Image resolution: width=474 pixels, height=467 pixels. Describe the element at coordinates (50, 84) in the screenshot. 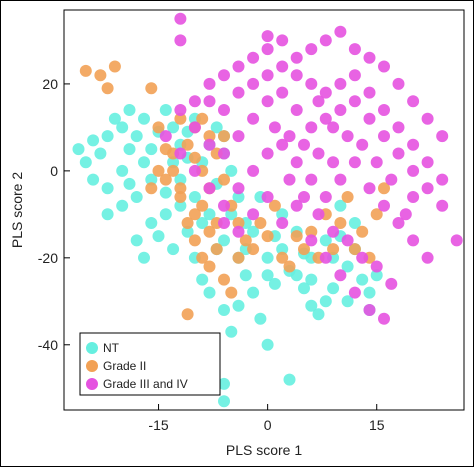

I see `y-tick-label-3: 20` at that location.